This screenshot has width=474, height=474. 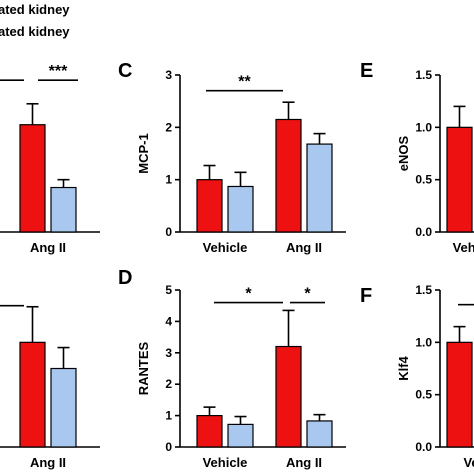 I want to click on panel-b: Ang II, so click(x=50, y=387).